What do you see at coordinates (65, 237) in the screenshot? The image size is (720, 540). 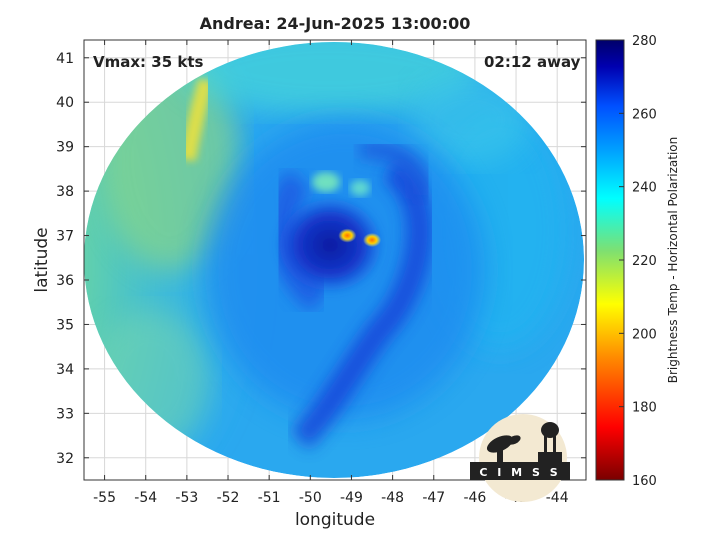 I see `y-tick-label: 37` at bounding box center [65, 237].